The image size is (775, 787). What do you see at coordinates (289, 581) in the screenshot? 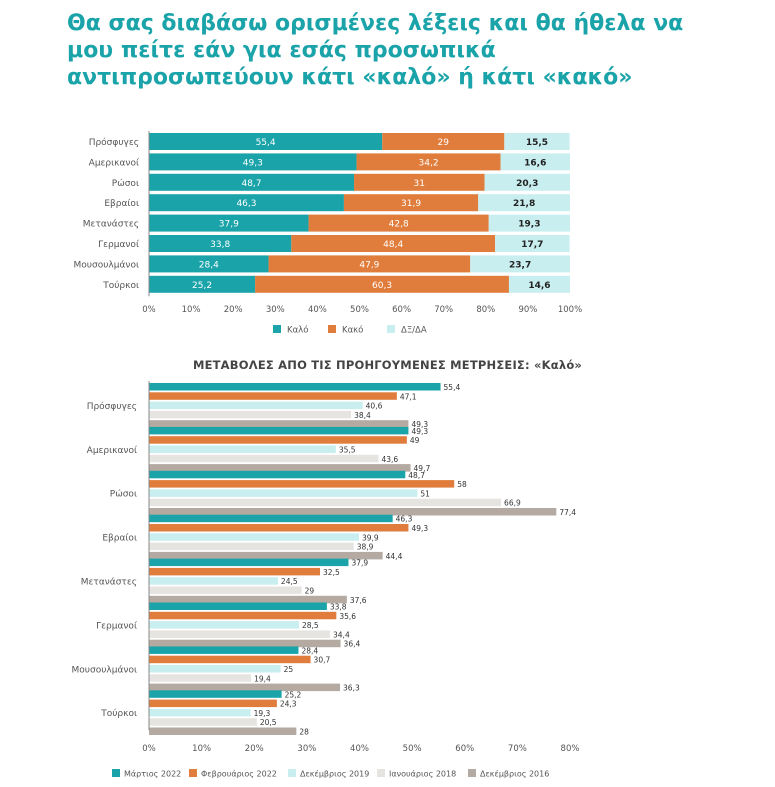
I see `data-label: 24,5` at bounding box center [289, 581].